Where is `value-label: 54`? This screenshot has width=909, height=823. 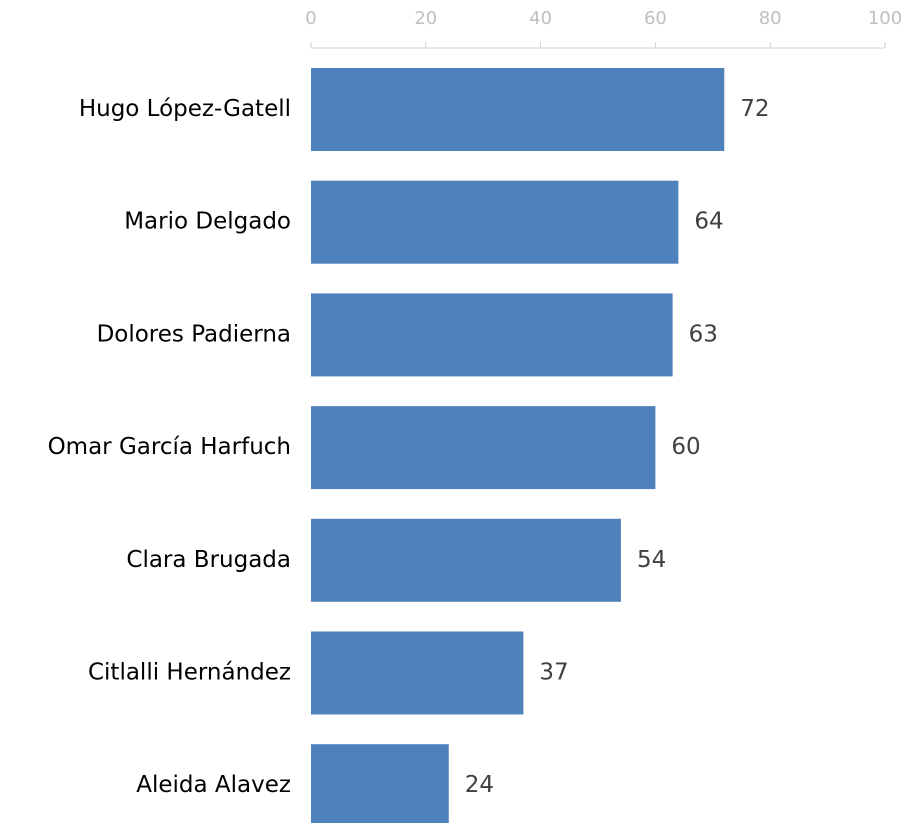 value-label: 54 is located at coordinates (651, 560).